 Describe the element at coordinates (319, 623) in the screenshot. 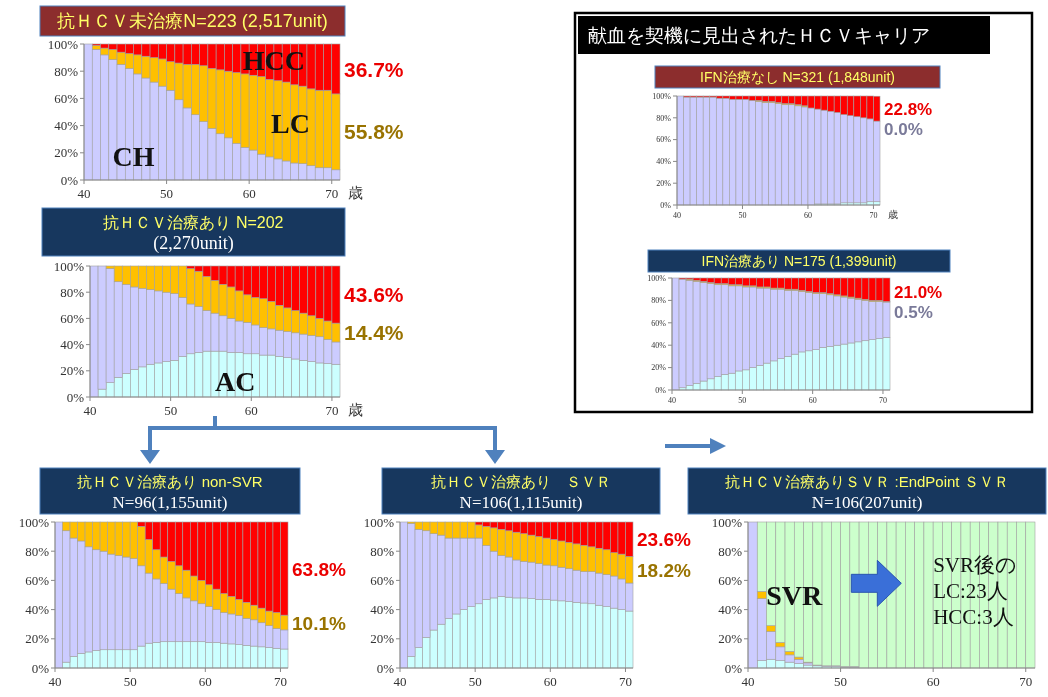

I see `annotation: 10.1%` at that location.